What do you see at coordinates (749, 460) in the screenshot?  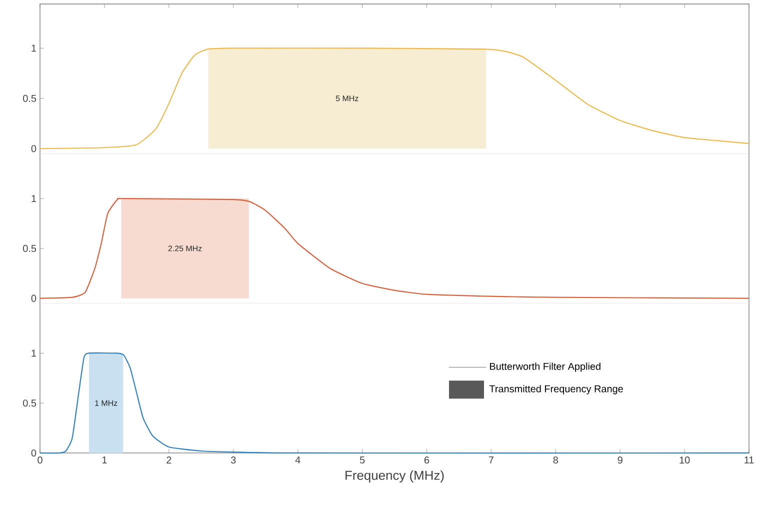 I see `x-tick-label: 11` at bounding box center [749, 460].